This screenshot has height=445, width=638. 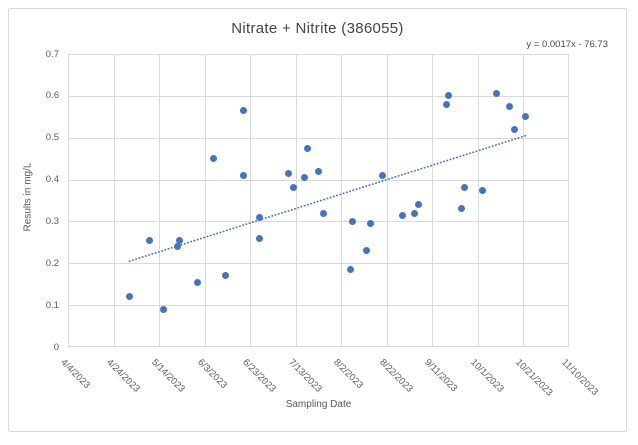 I want to click on trendline-equation-label: y = 0.0017x - 76.73, so click(x=567, y=44).